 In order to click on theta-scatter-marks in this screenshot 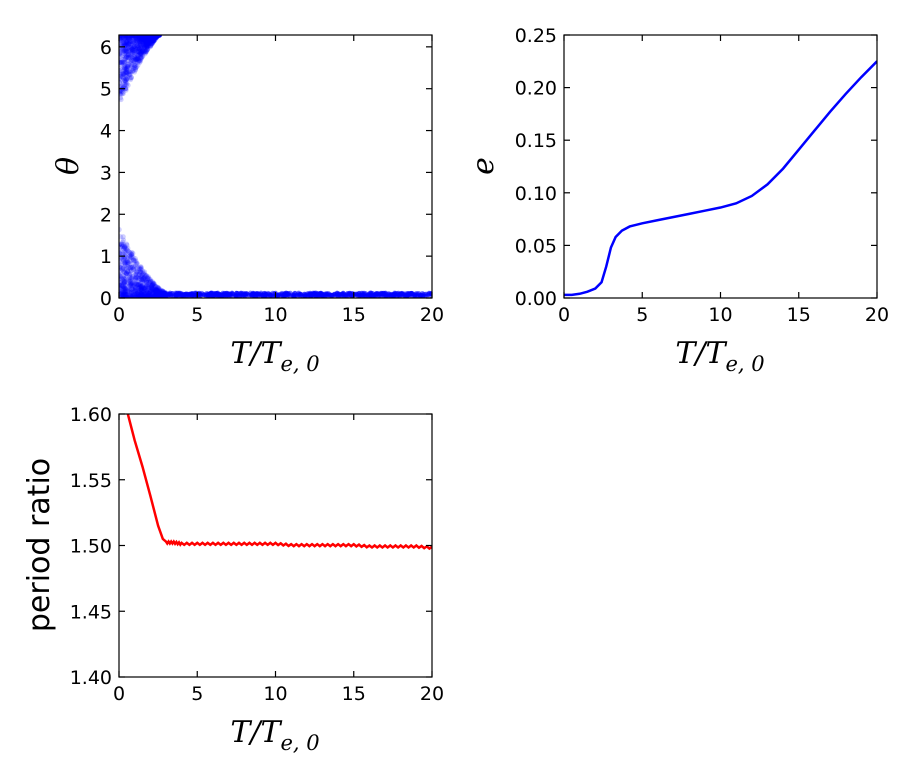, I will do `click(275, 166)`.